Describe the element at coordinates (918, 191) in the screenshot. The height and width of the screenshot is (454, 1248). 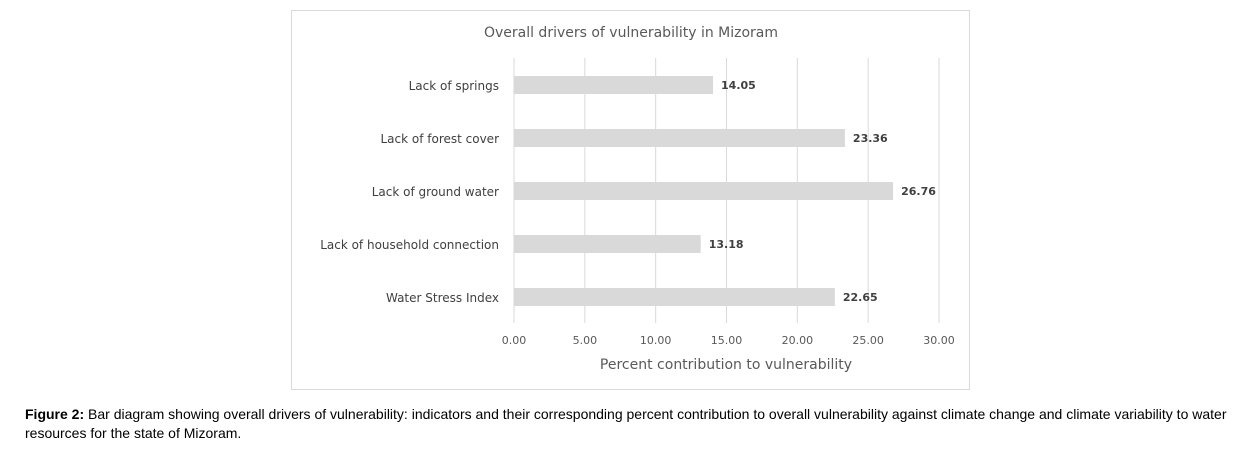
I see `data-label: 26.76` at that location.